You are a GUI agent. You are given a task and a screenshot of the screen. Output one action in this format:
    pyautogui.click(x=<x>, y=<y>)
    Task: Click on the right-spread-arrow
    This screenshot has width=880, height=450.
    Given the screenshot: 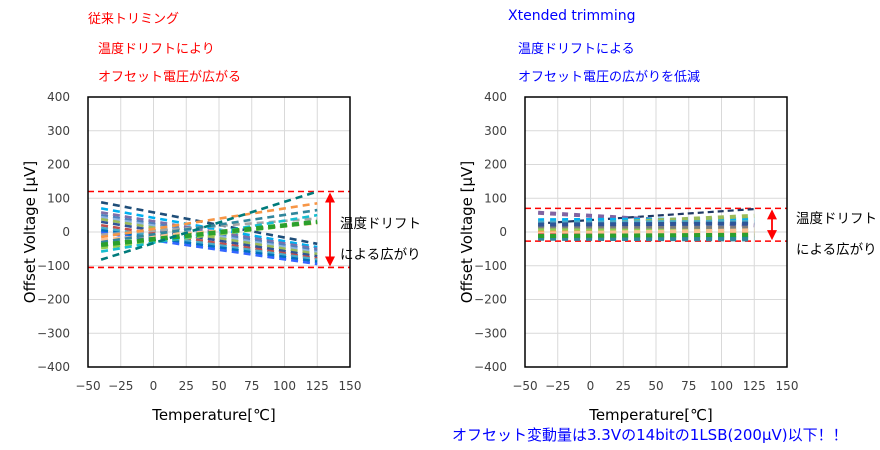 What is the action you would take?
    pyautogui.click(x=772, y=225)
    